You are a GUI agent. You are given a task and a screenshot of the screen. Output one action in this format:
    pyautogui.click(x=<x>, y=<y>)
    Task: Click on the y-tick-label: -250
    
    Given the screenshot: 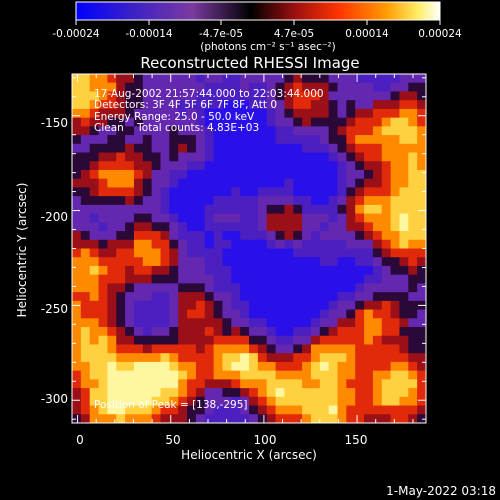 What is the action you would take?
    pyautogui.click(x=54, y=309)
    